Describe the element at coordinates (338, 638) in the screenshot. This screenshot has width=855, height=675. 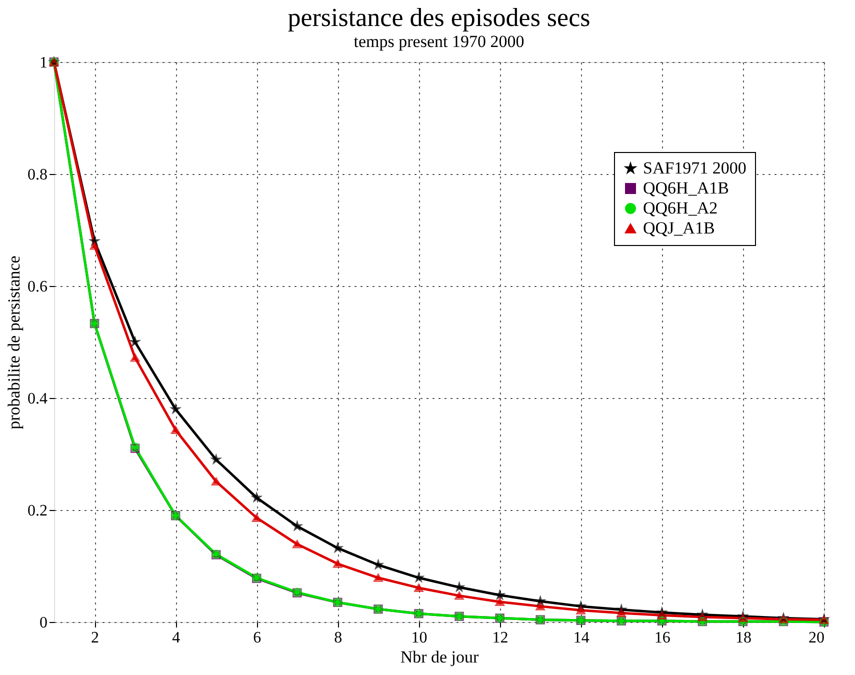
I see `x-tick-label: 8` at that location.